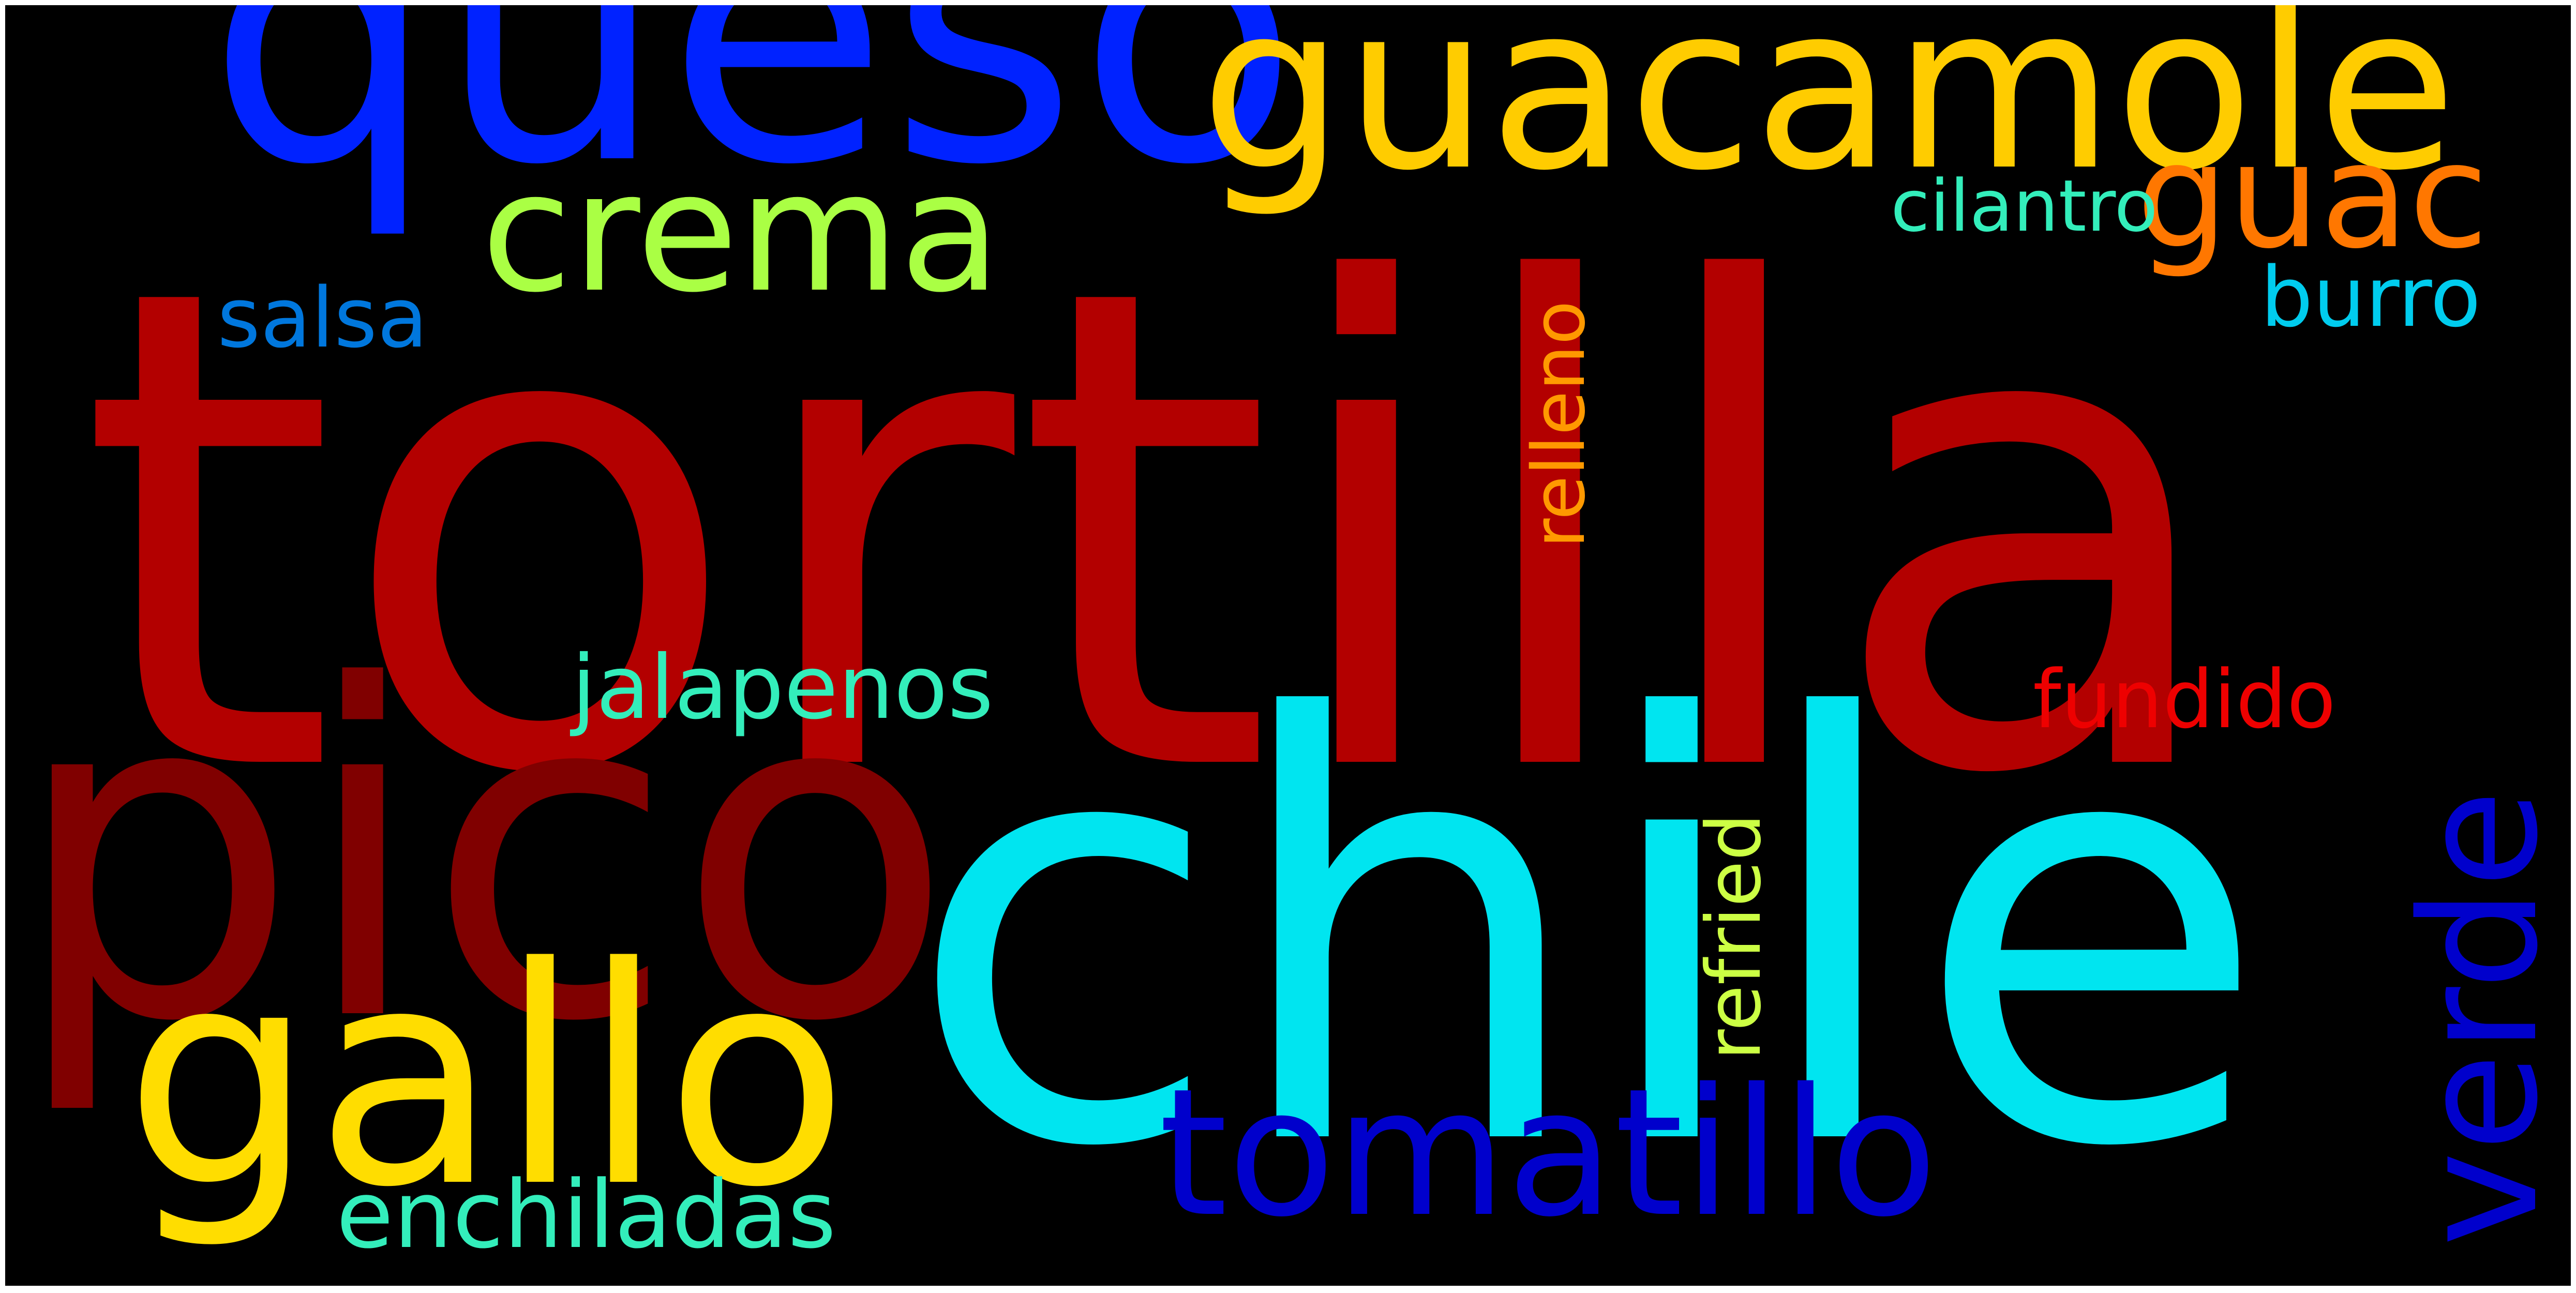 Image resolution: width=2576 pixels, height=1293 pixels. Describe the element at coordinates (487, 1078) in the screenshot. I see `word-gallo: gallo` at that location.